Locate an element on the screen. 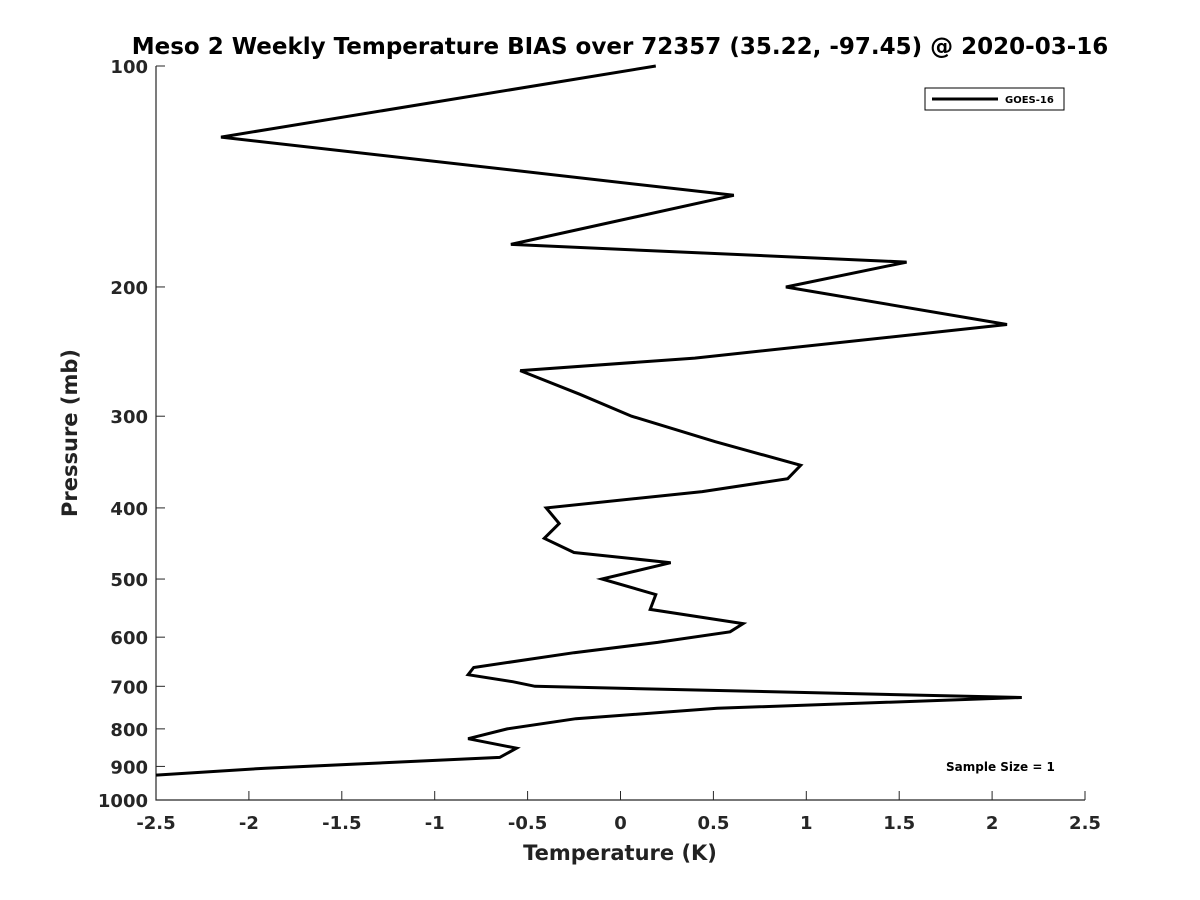  y-tick-label: 800 is located at coordinates (129, 730).